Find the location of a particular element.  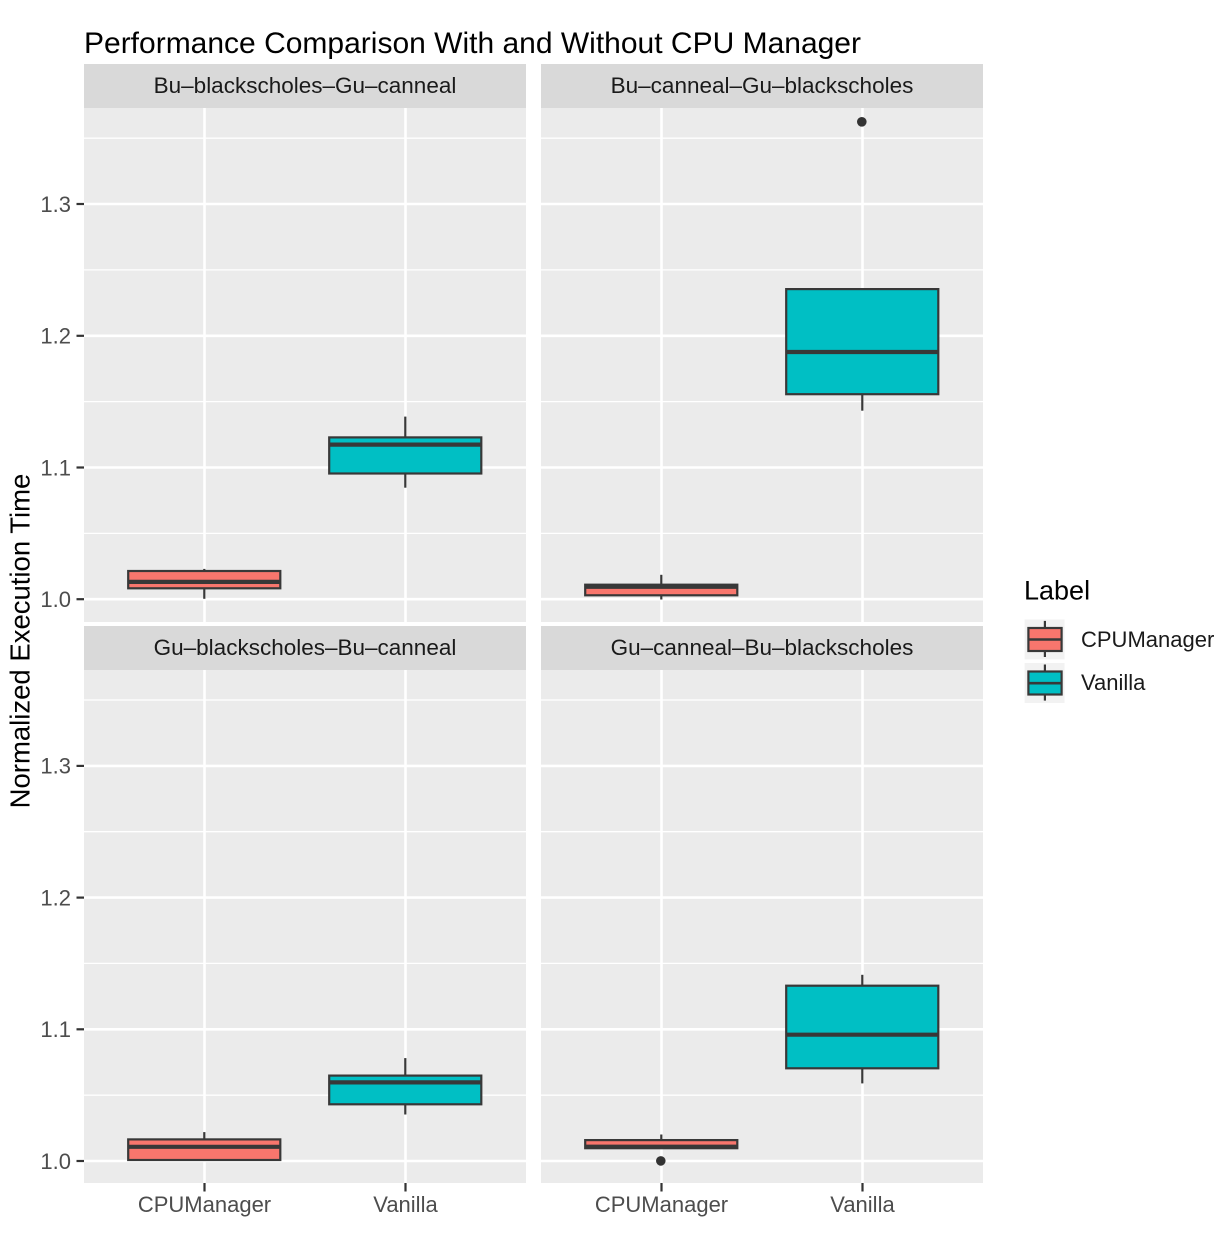

svg-text: Gu–canneal–Bu–blackscholes is located at coordinates (762, 647).